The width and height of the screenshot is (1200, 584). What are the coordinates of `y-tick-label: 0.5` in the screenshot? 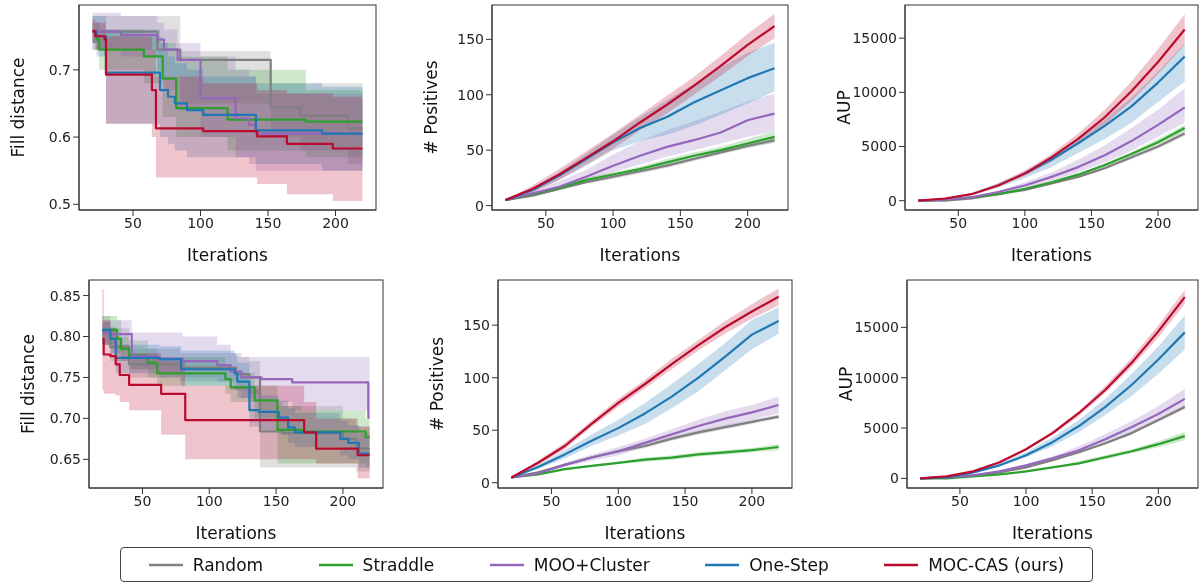 It's located at (59, 204).